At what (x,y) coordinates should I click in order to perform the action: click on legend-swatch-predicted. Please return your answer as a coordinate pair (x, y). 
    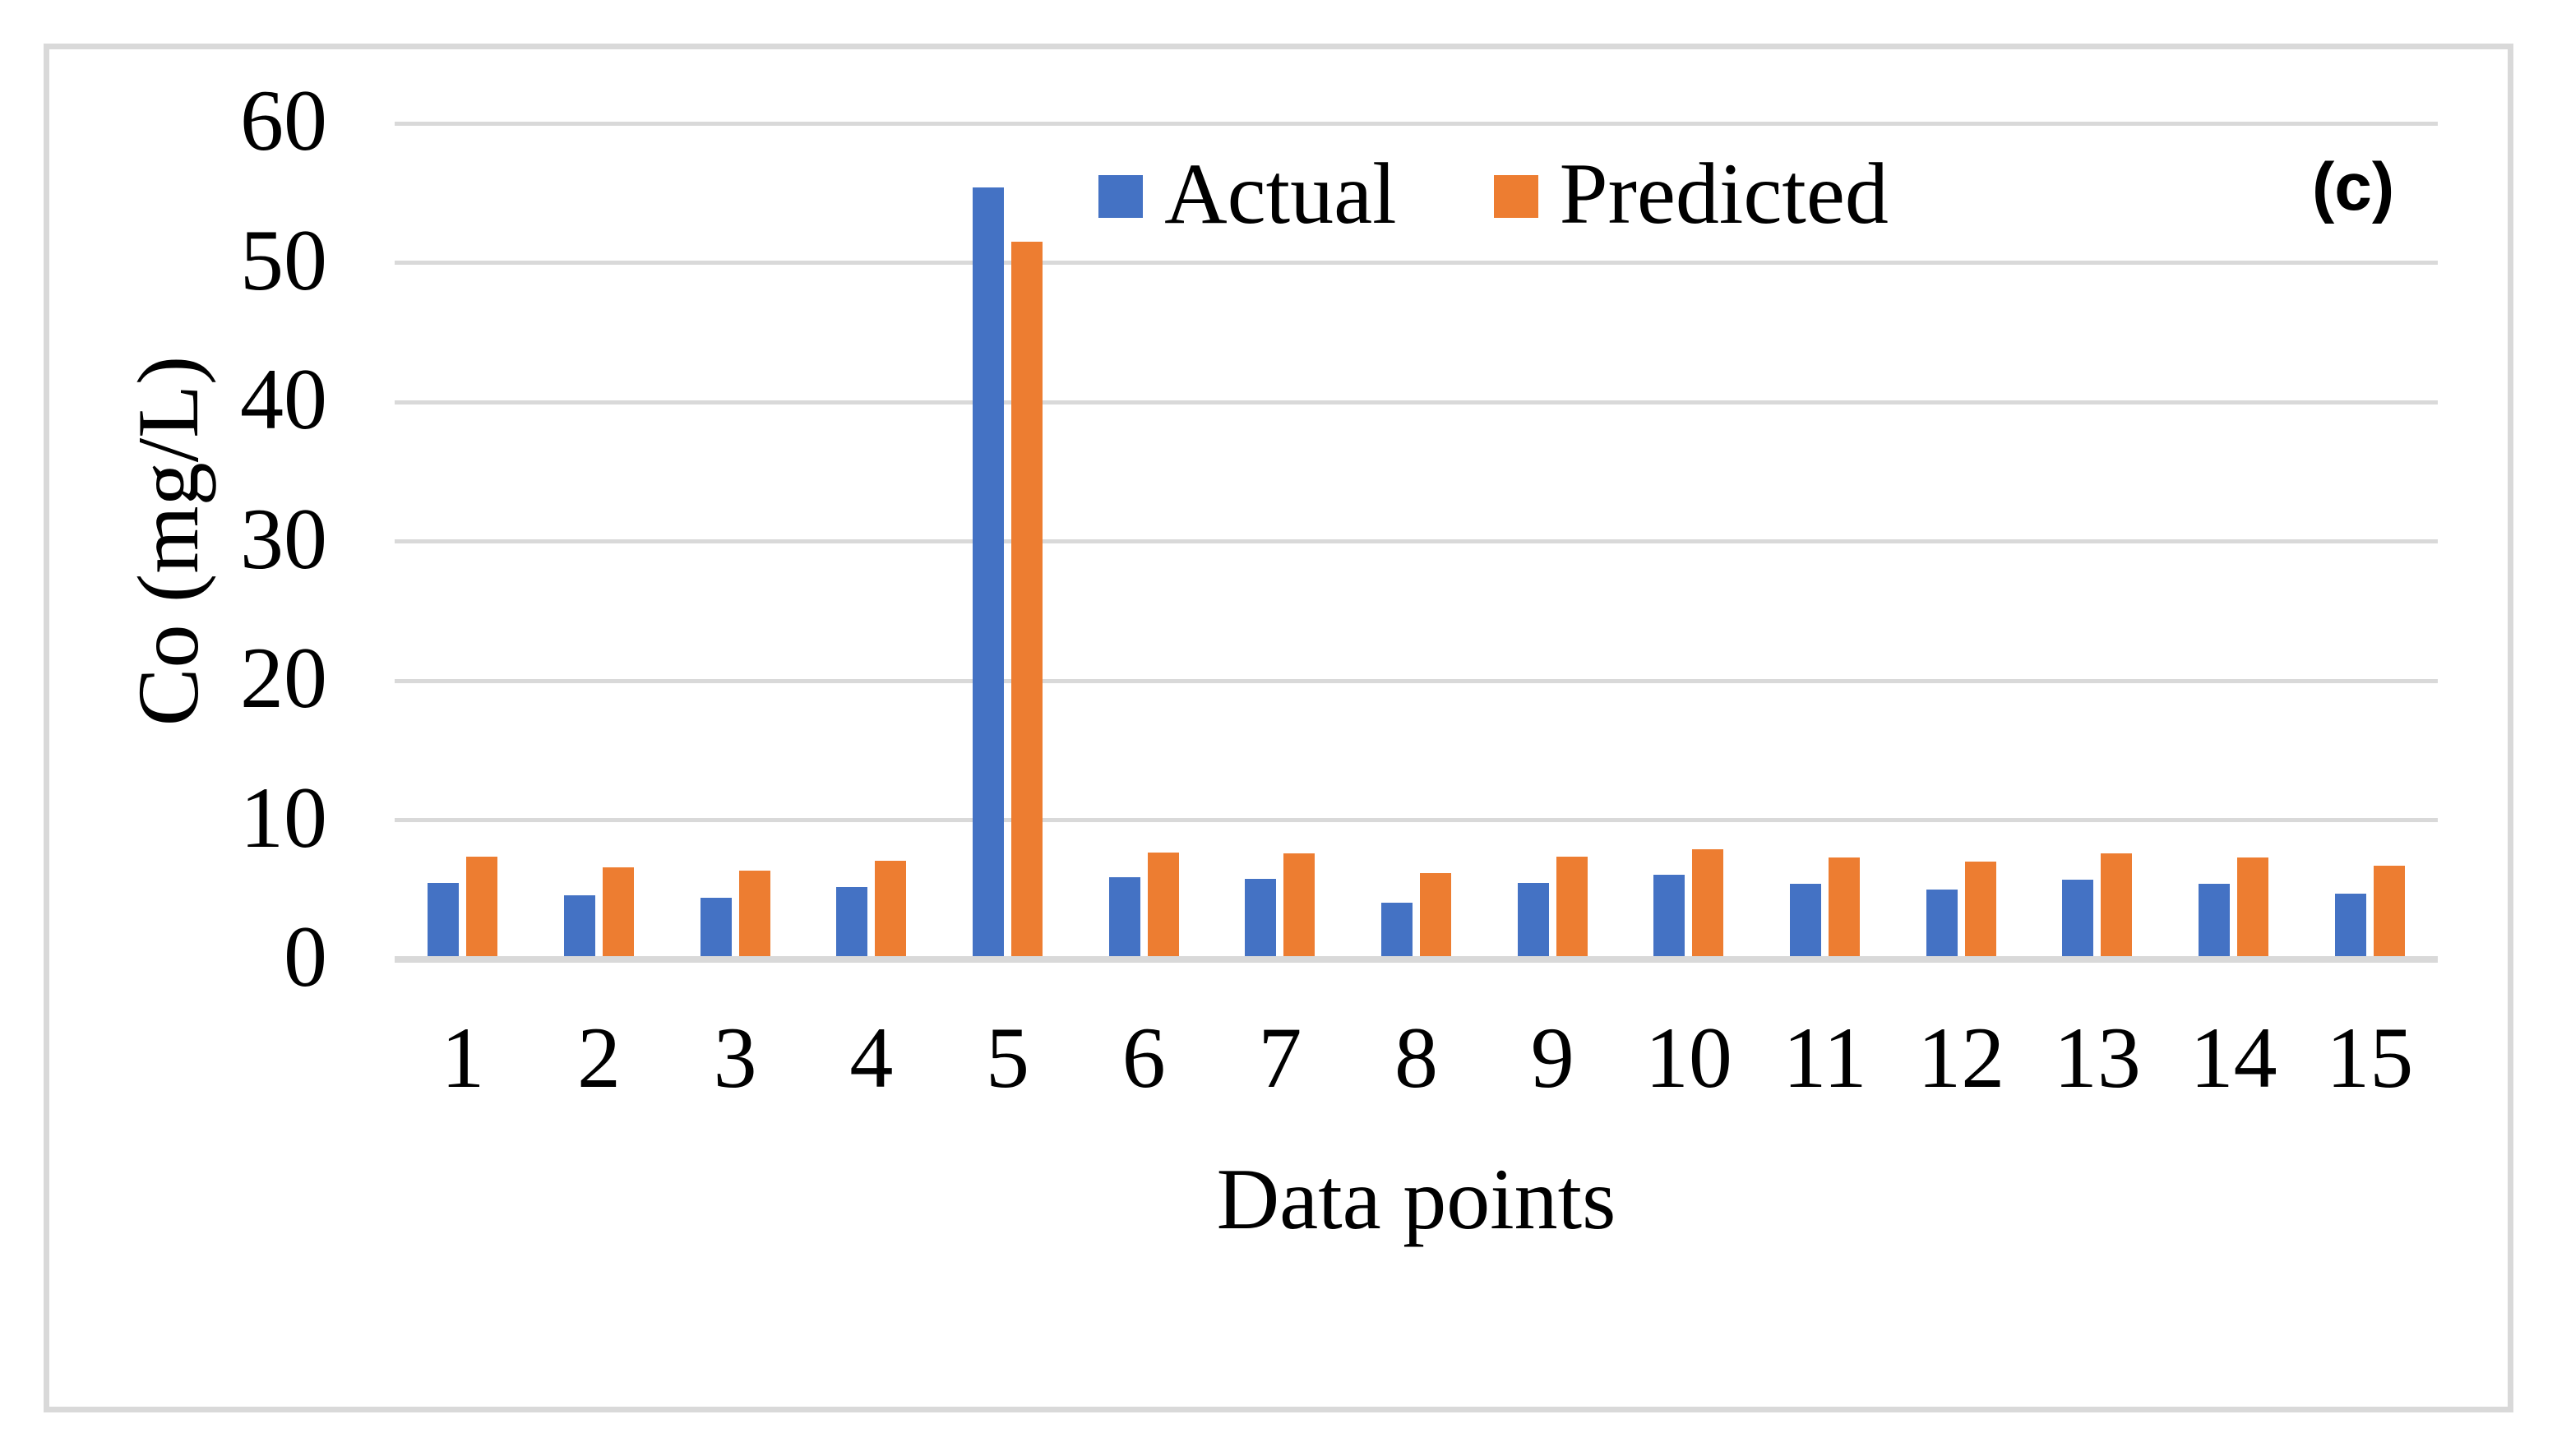
    Looking at the image, I should click on (1515, 196).